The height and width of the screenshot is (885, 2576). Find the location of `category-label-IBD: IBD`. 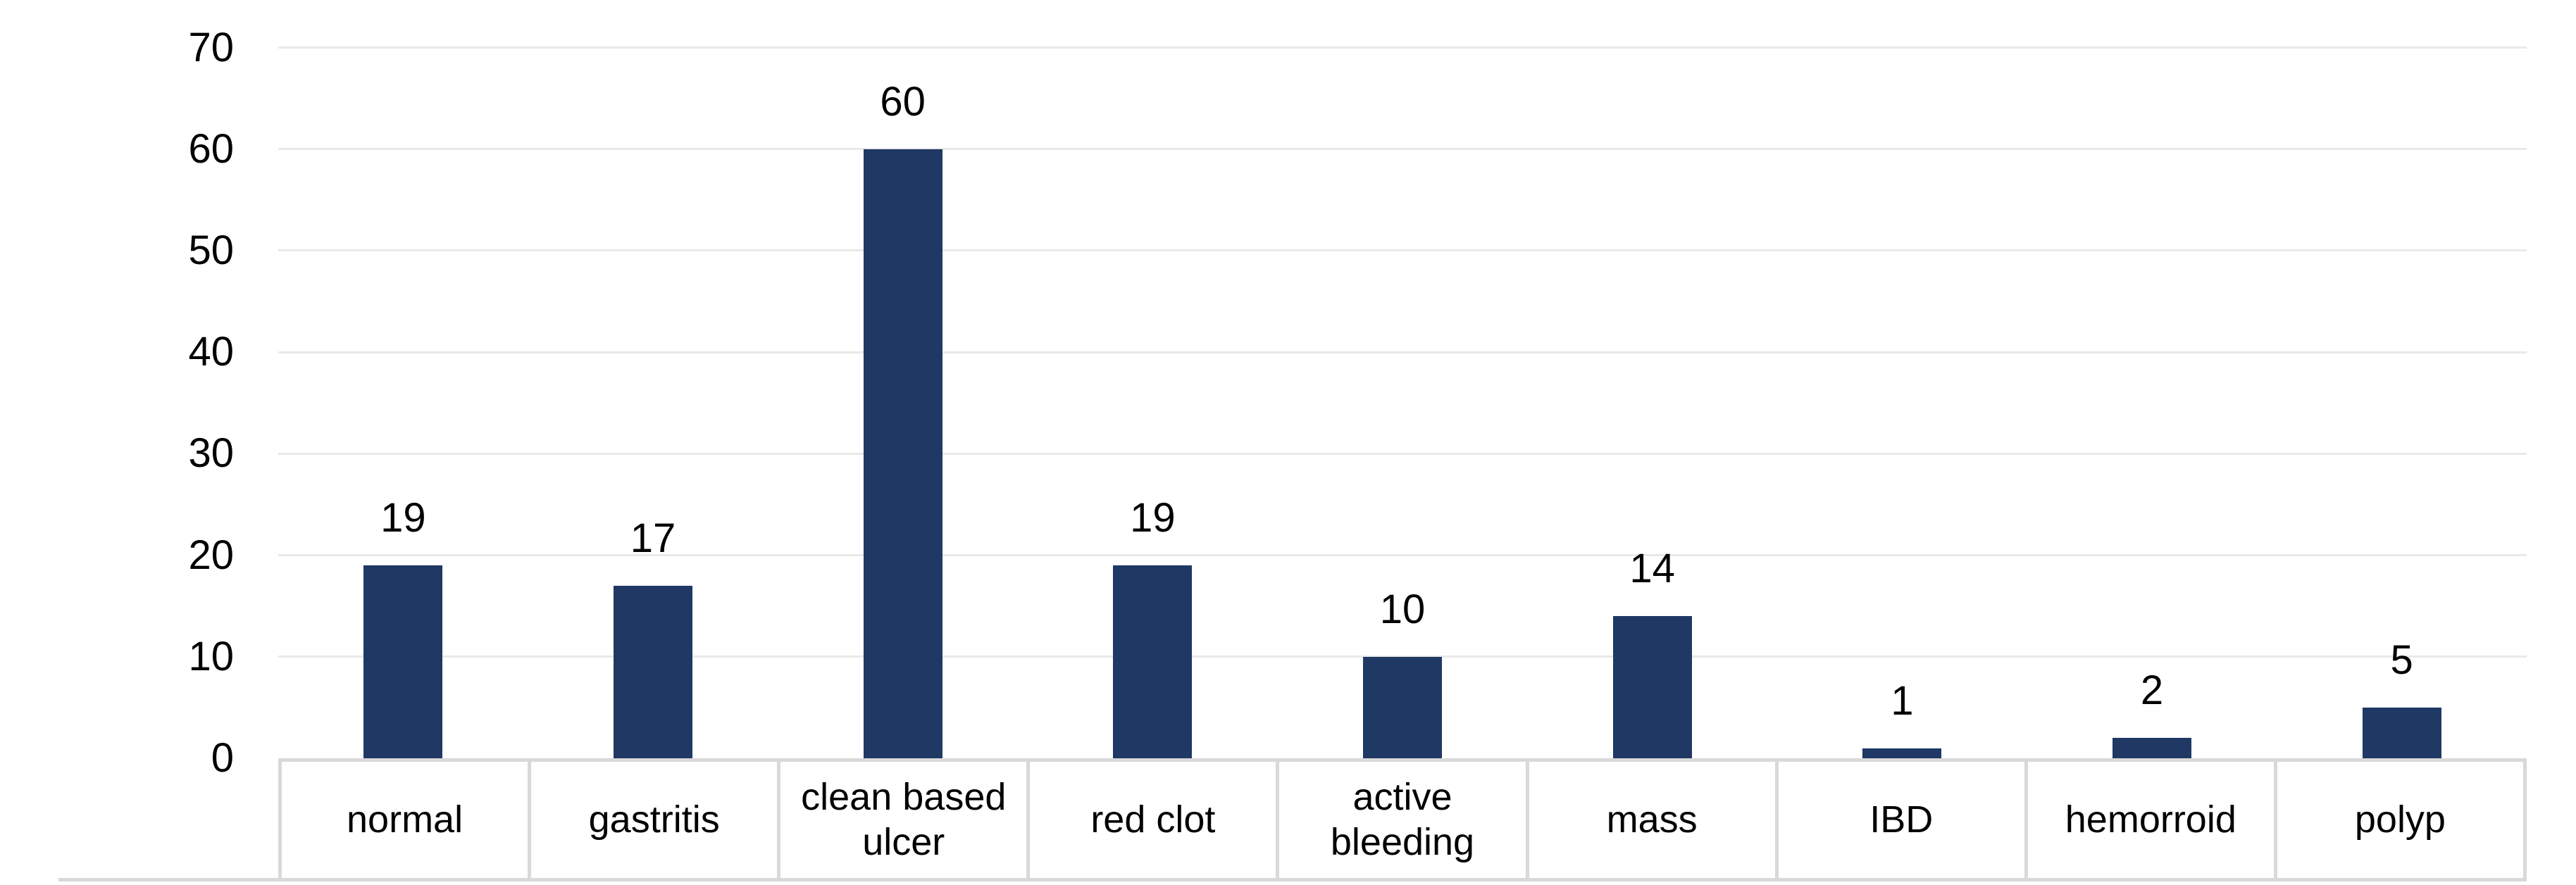

category-label-IBD: IBD is located at coordinates (1901, 819).